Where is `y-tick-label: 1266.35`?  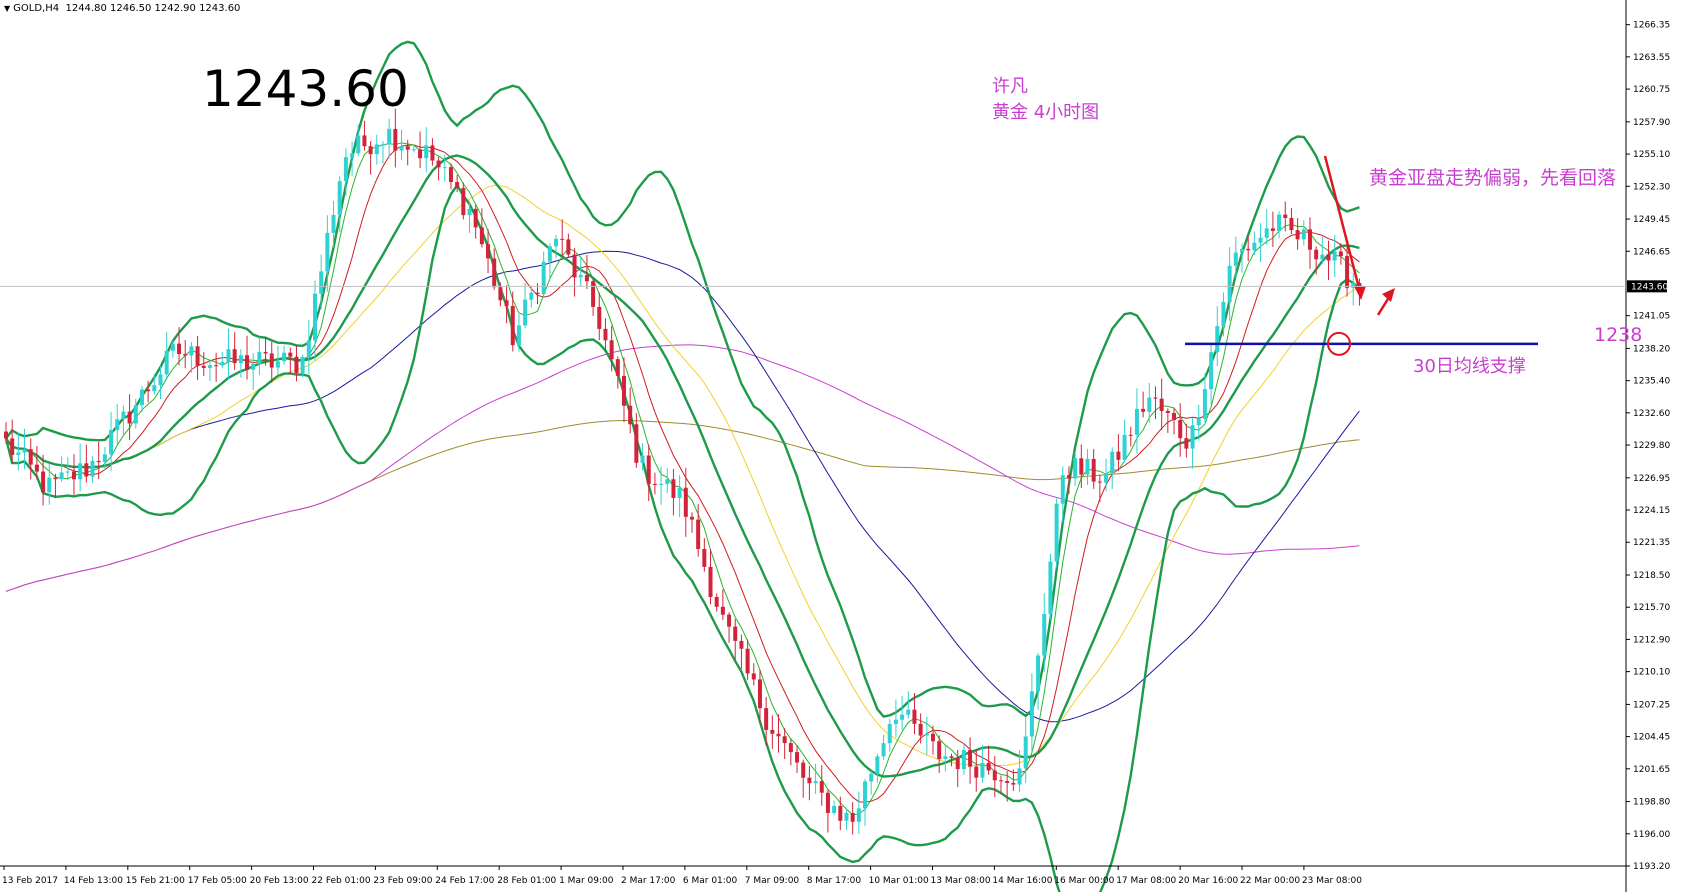 y-tick-label: 1266.35 is located at coordinates (1651, 26).